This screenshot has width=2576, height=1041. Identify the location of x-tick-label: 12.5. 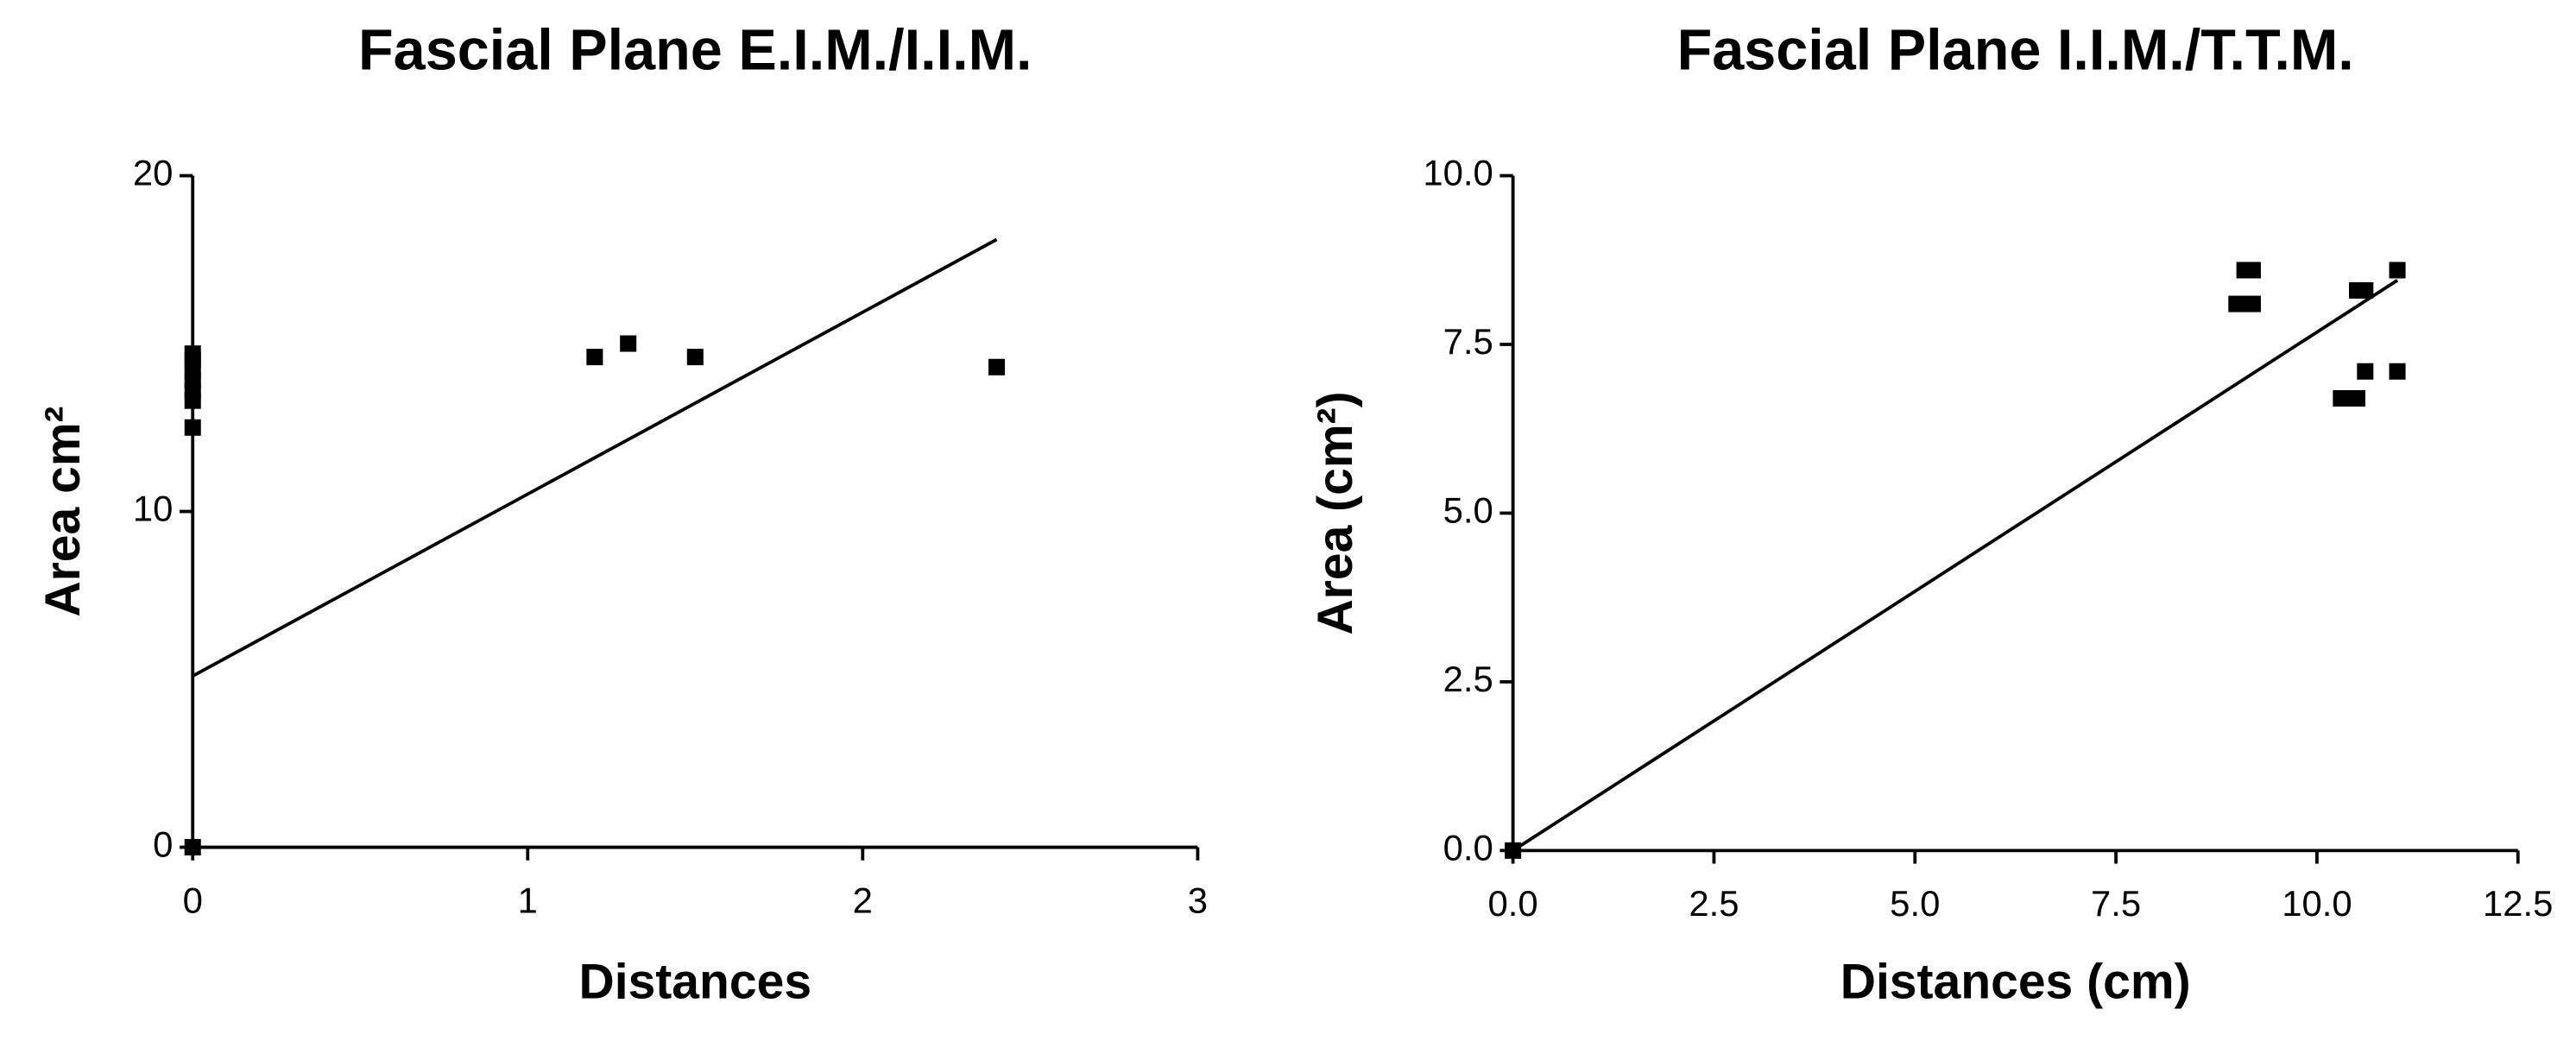
(2518, 903).